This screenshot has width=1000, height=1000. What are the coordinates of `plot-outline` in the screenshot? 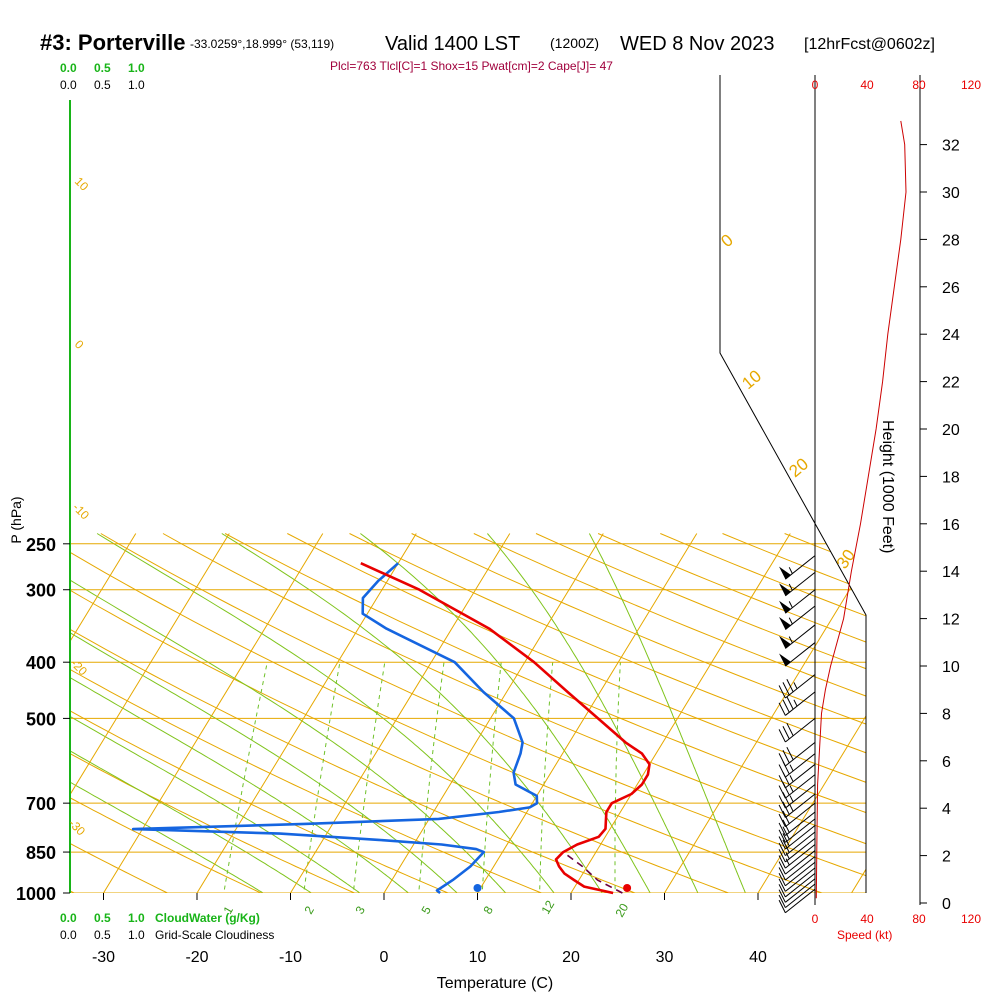 It's located at (793, 484).